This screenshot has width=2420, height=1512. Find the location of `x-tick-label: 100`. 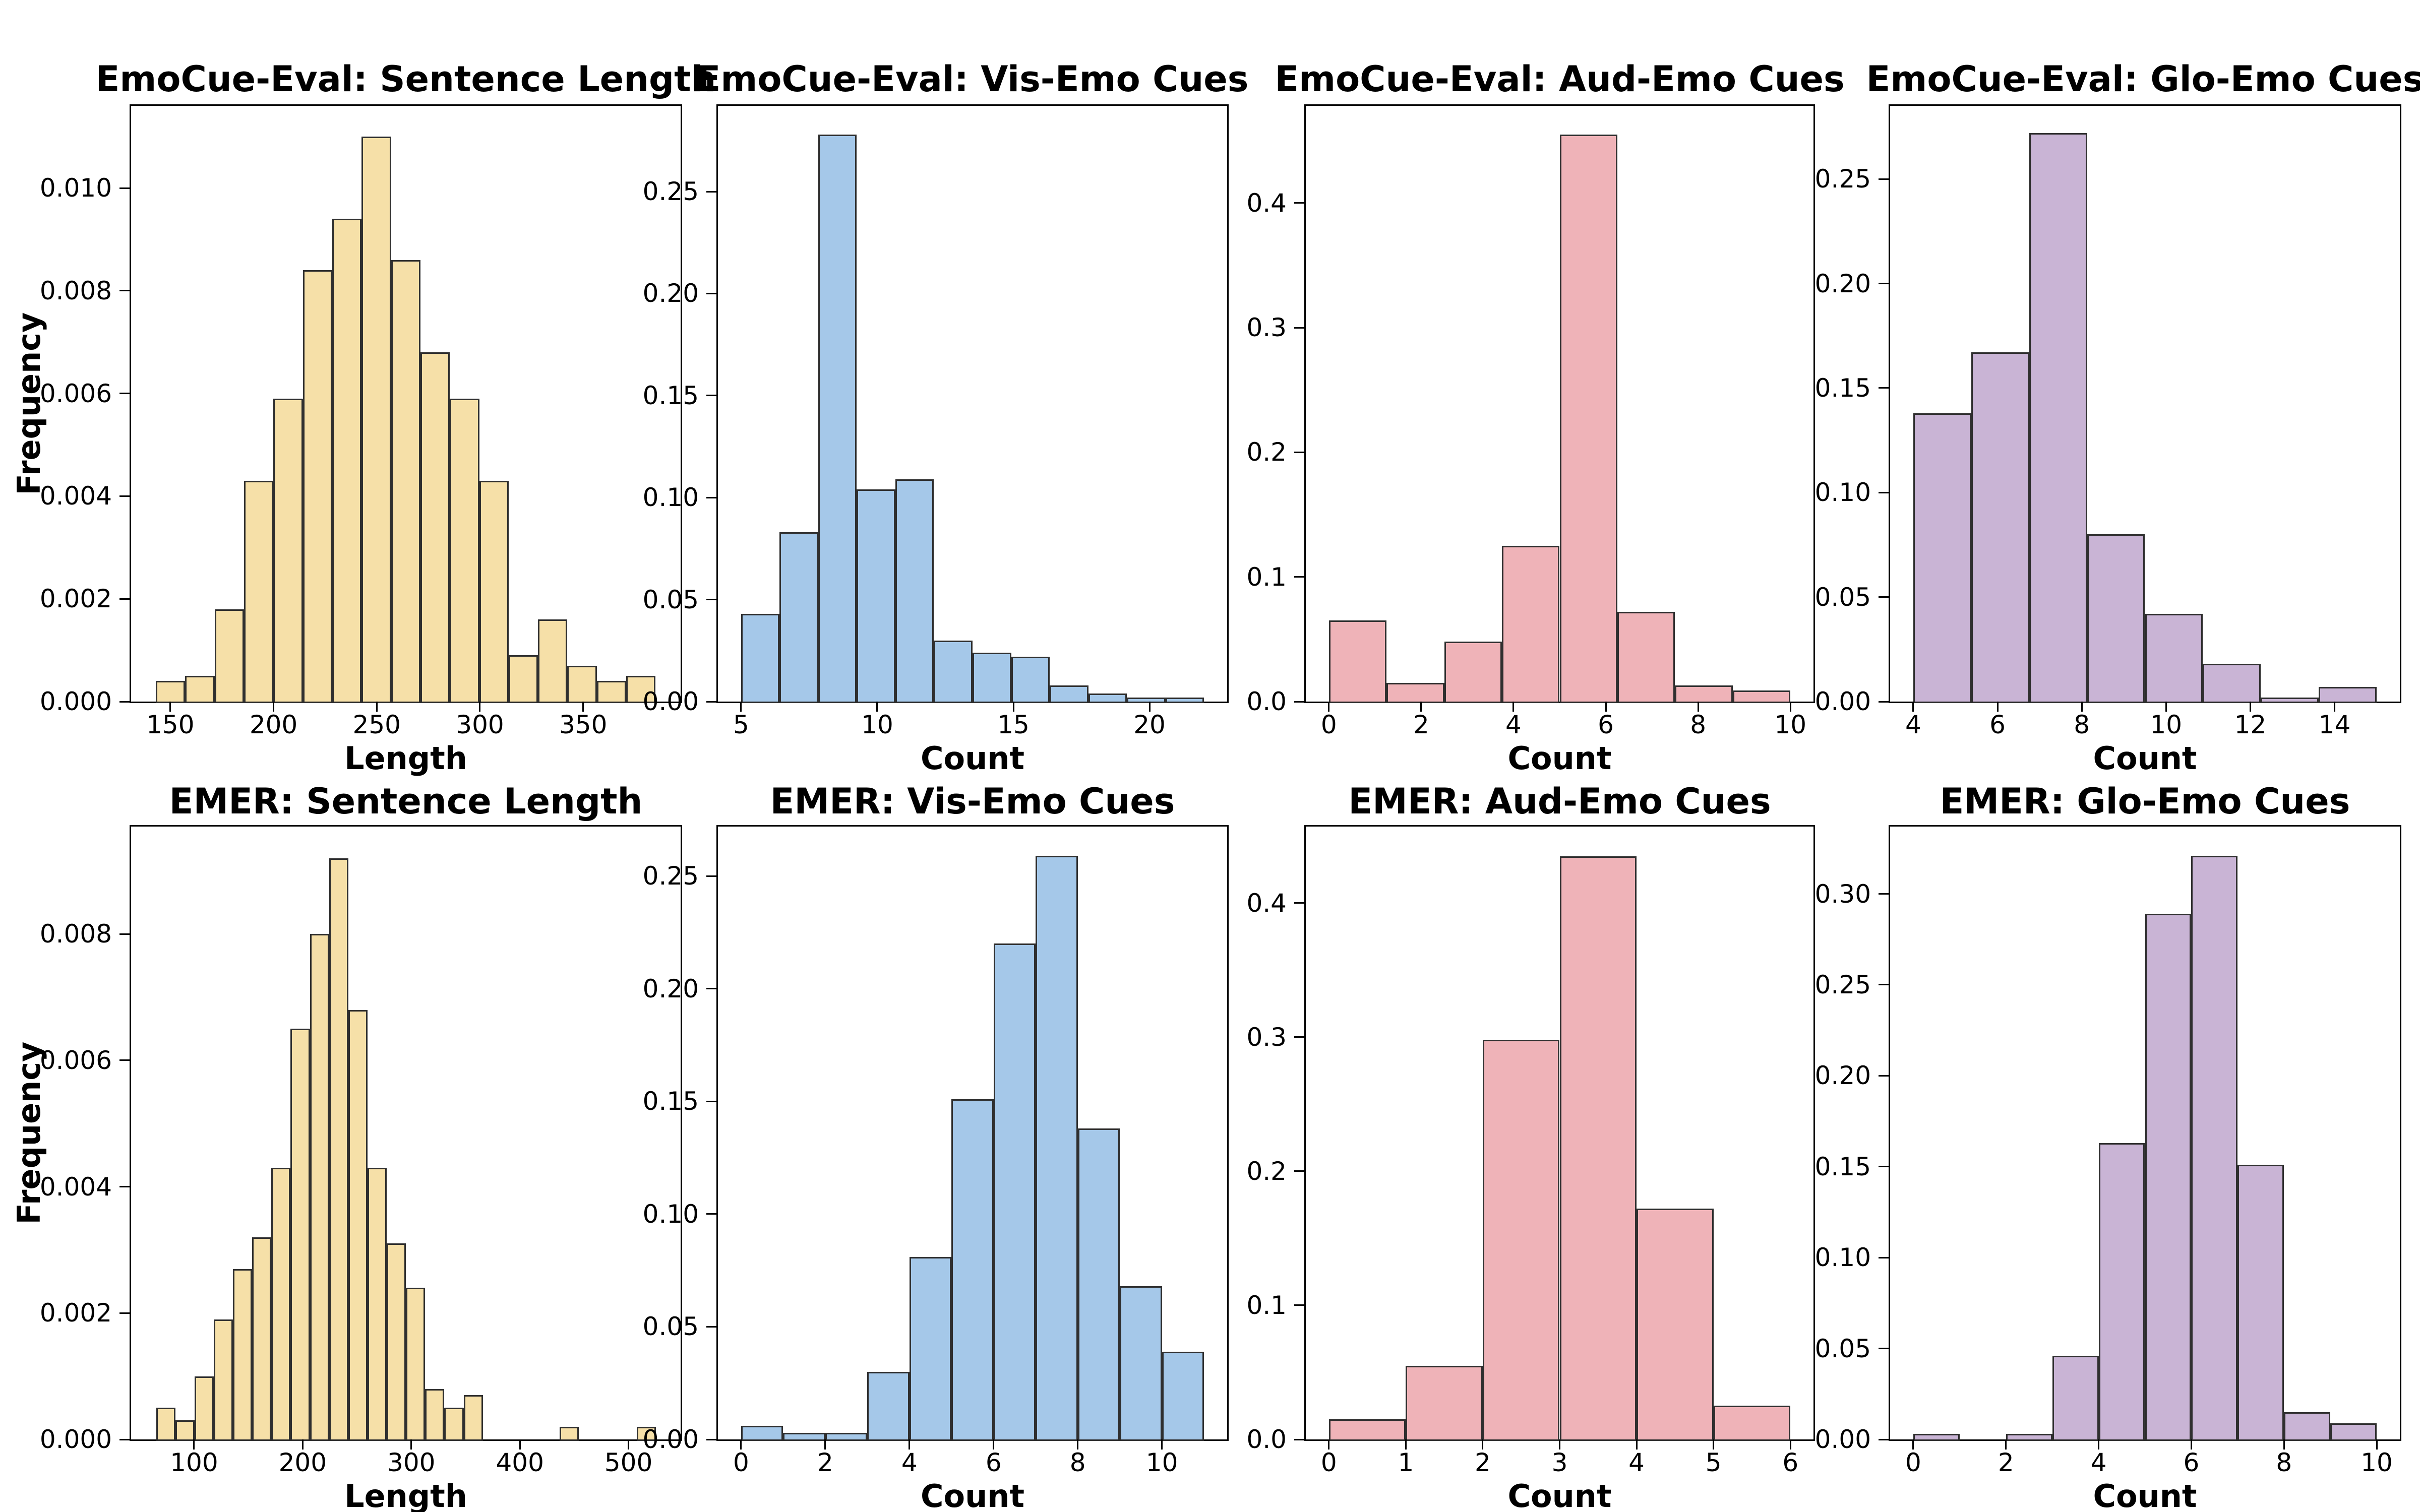

x-tick-label: 100 is located at coordinates (194, 1462).